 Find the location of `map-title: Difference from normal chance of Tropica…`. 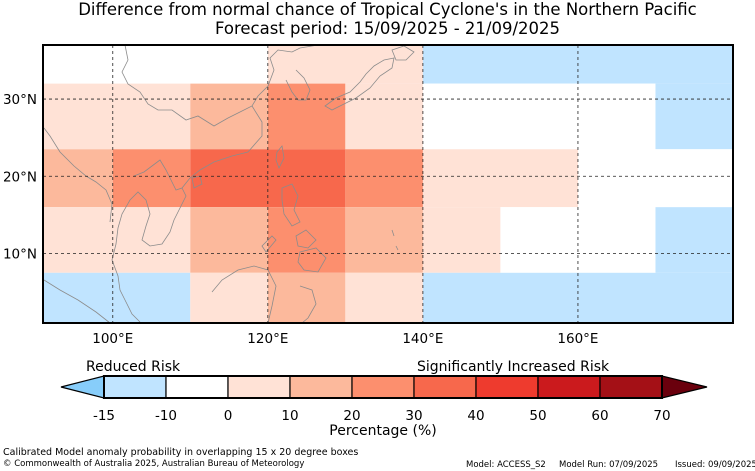

map-title: Difference from normal chance of Tropica… is located at coordinates (387, 9).